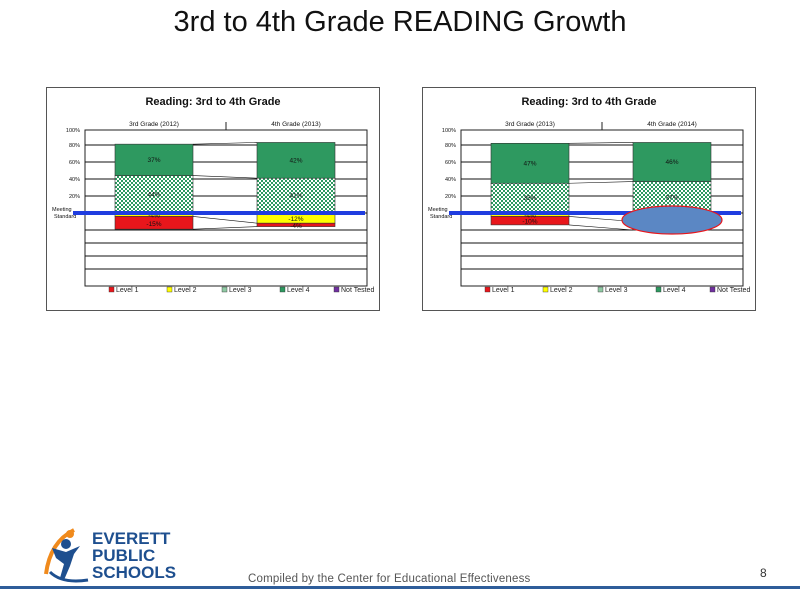 The image size is (800, 600). Describe the element at coordinates (131, 538) in the screenshot. I see `svg-text: EVERETT` at that location.